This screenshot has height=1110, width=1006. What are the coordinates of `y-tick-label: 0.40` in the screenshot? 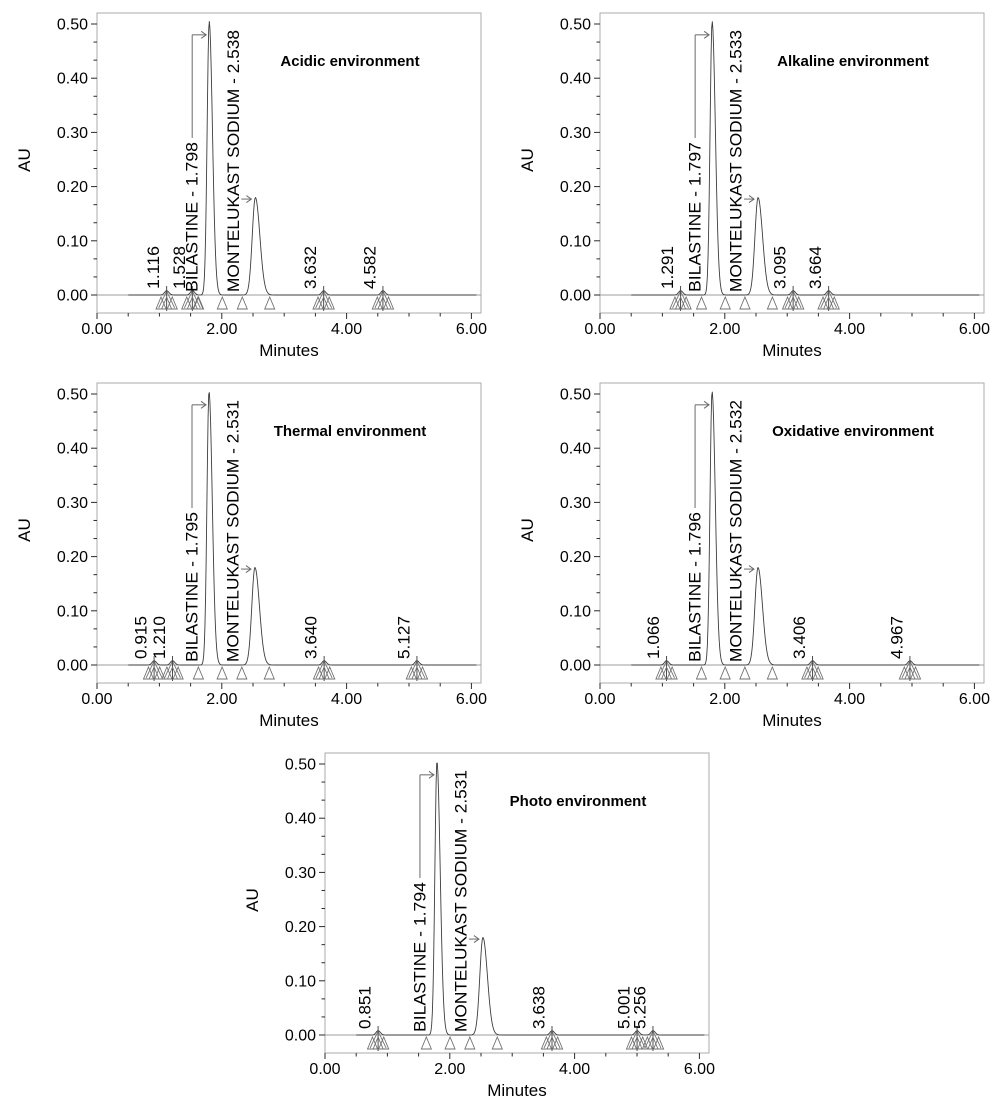 It's located at (300, 819).